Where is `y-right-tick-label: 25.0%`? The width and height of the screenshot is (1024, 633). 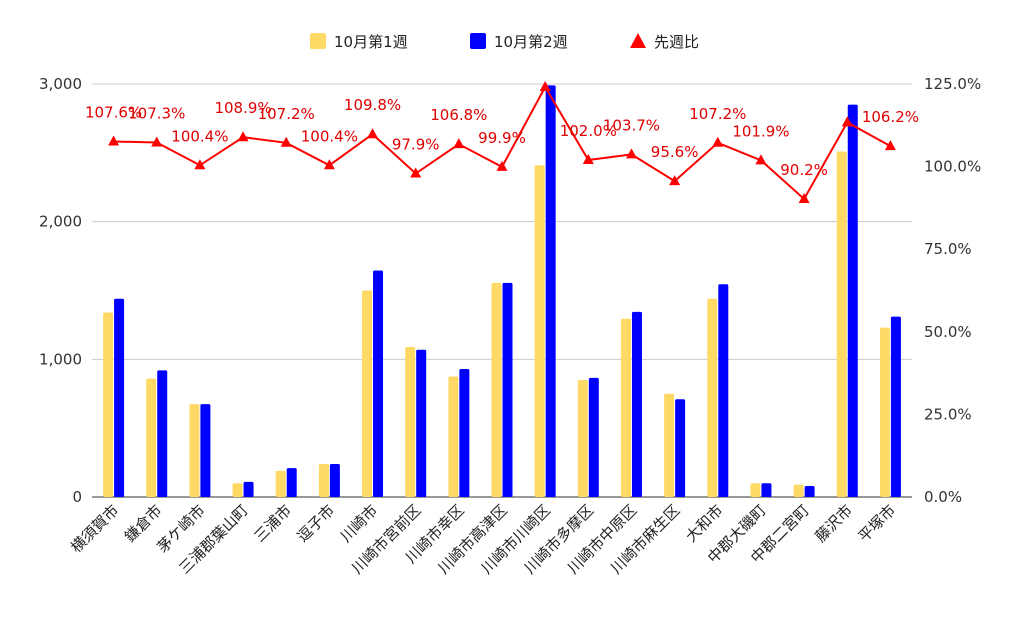 y-right-tick-label: 25.0% is located at coordinates (948, 414).